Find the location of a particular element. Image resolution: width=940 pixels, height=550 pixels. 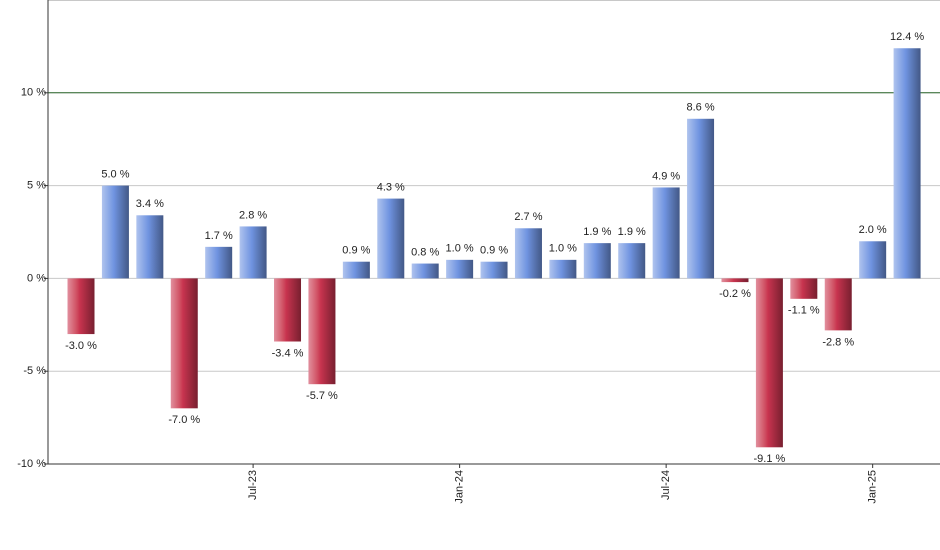

value-label: 2.8 % is located at coordinates (253, 215).